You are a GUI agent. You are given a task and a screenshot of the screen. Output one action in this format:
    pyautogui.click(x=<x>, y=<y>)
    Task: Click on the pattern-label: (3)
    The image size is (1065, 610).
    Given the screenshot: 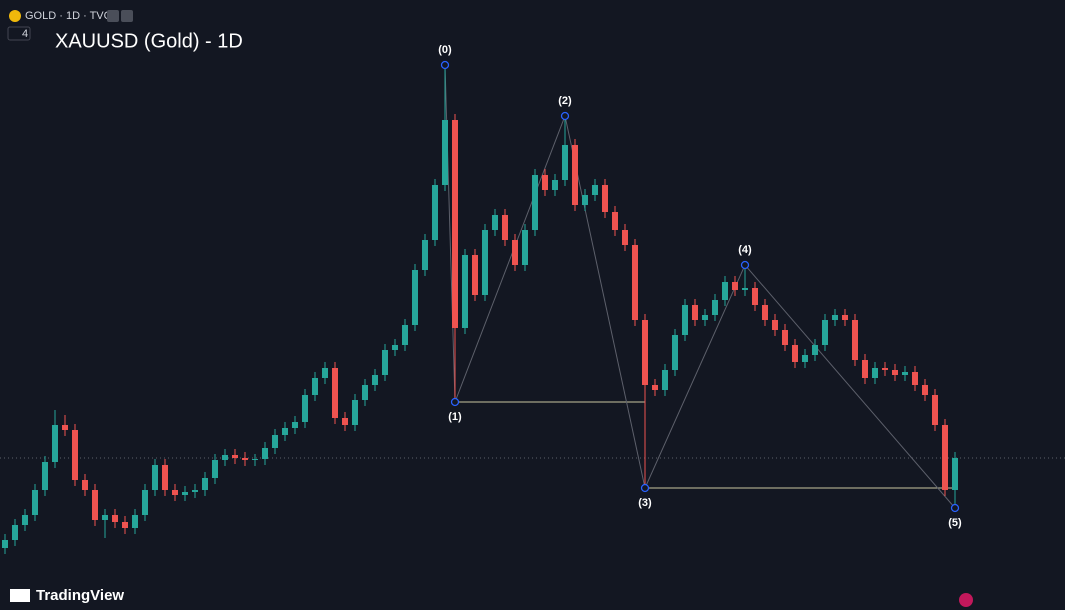 What is the action you would take?
    pyautogui.click(x=645, y=503)
    